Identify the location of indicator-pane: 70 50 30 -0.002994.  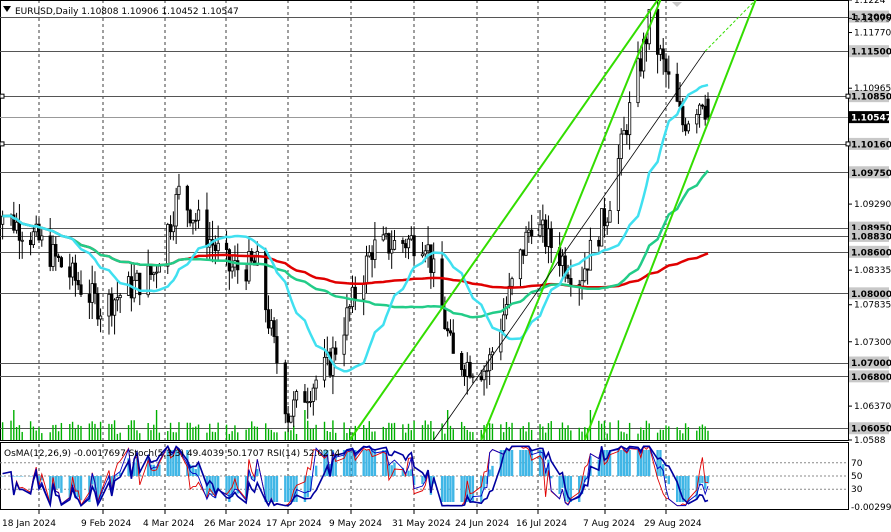
(445, 478).